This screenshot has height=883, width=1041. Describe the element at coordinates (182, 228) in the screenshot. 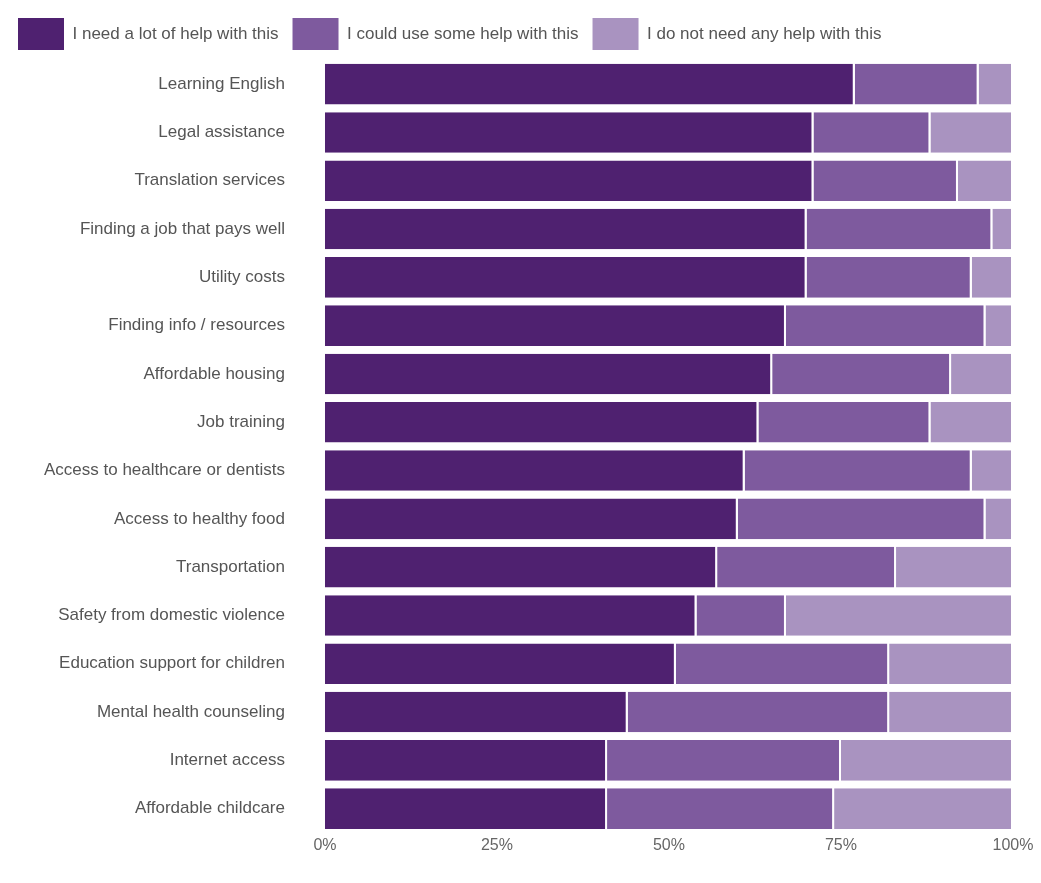

I see `y-tick-label: Finding a job that pays well` at that location.